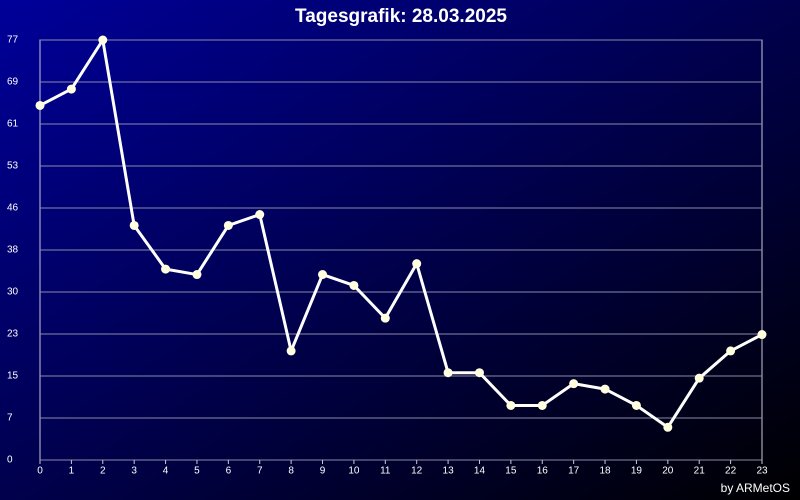 Image resolution: width=800 pixels, height=500 pixels. What do you see at coordinates (13, 40) in the screenshot?
I see `y-tick-label: 77` at bounding box center [13, 40].